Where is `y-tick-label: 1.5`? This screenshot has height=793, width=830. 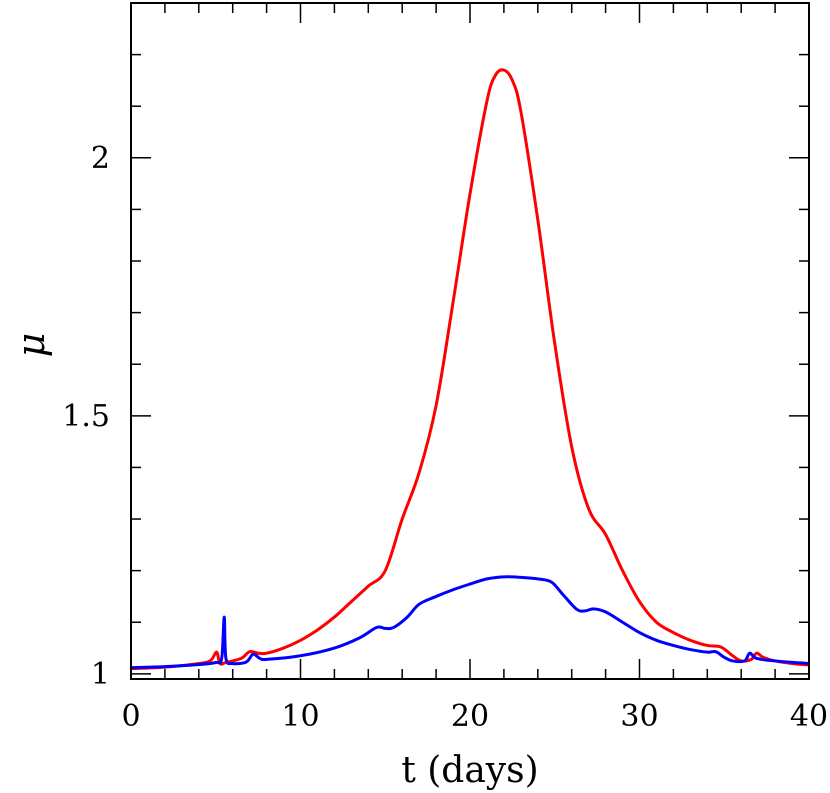 y-tick-label: 1.5 is located at coordinates (86, 416).